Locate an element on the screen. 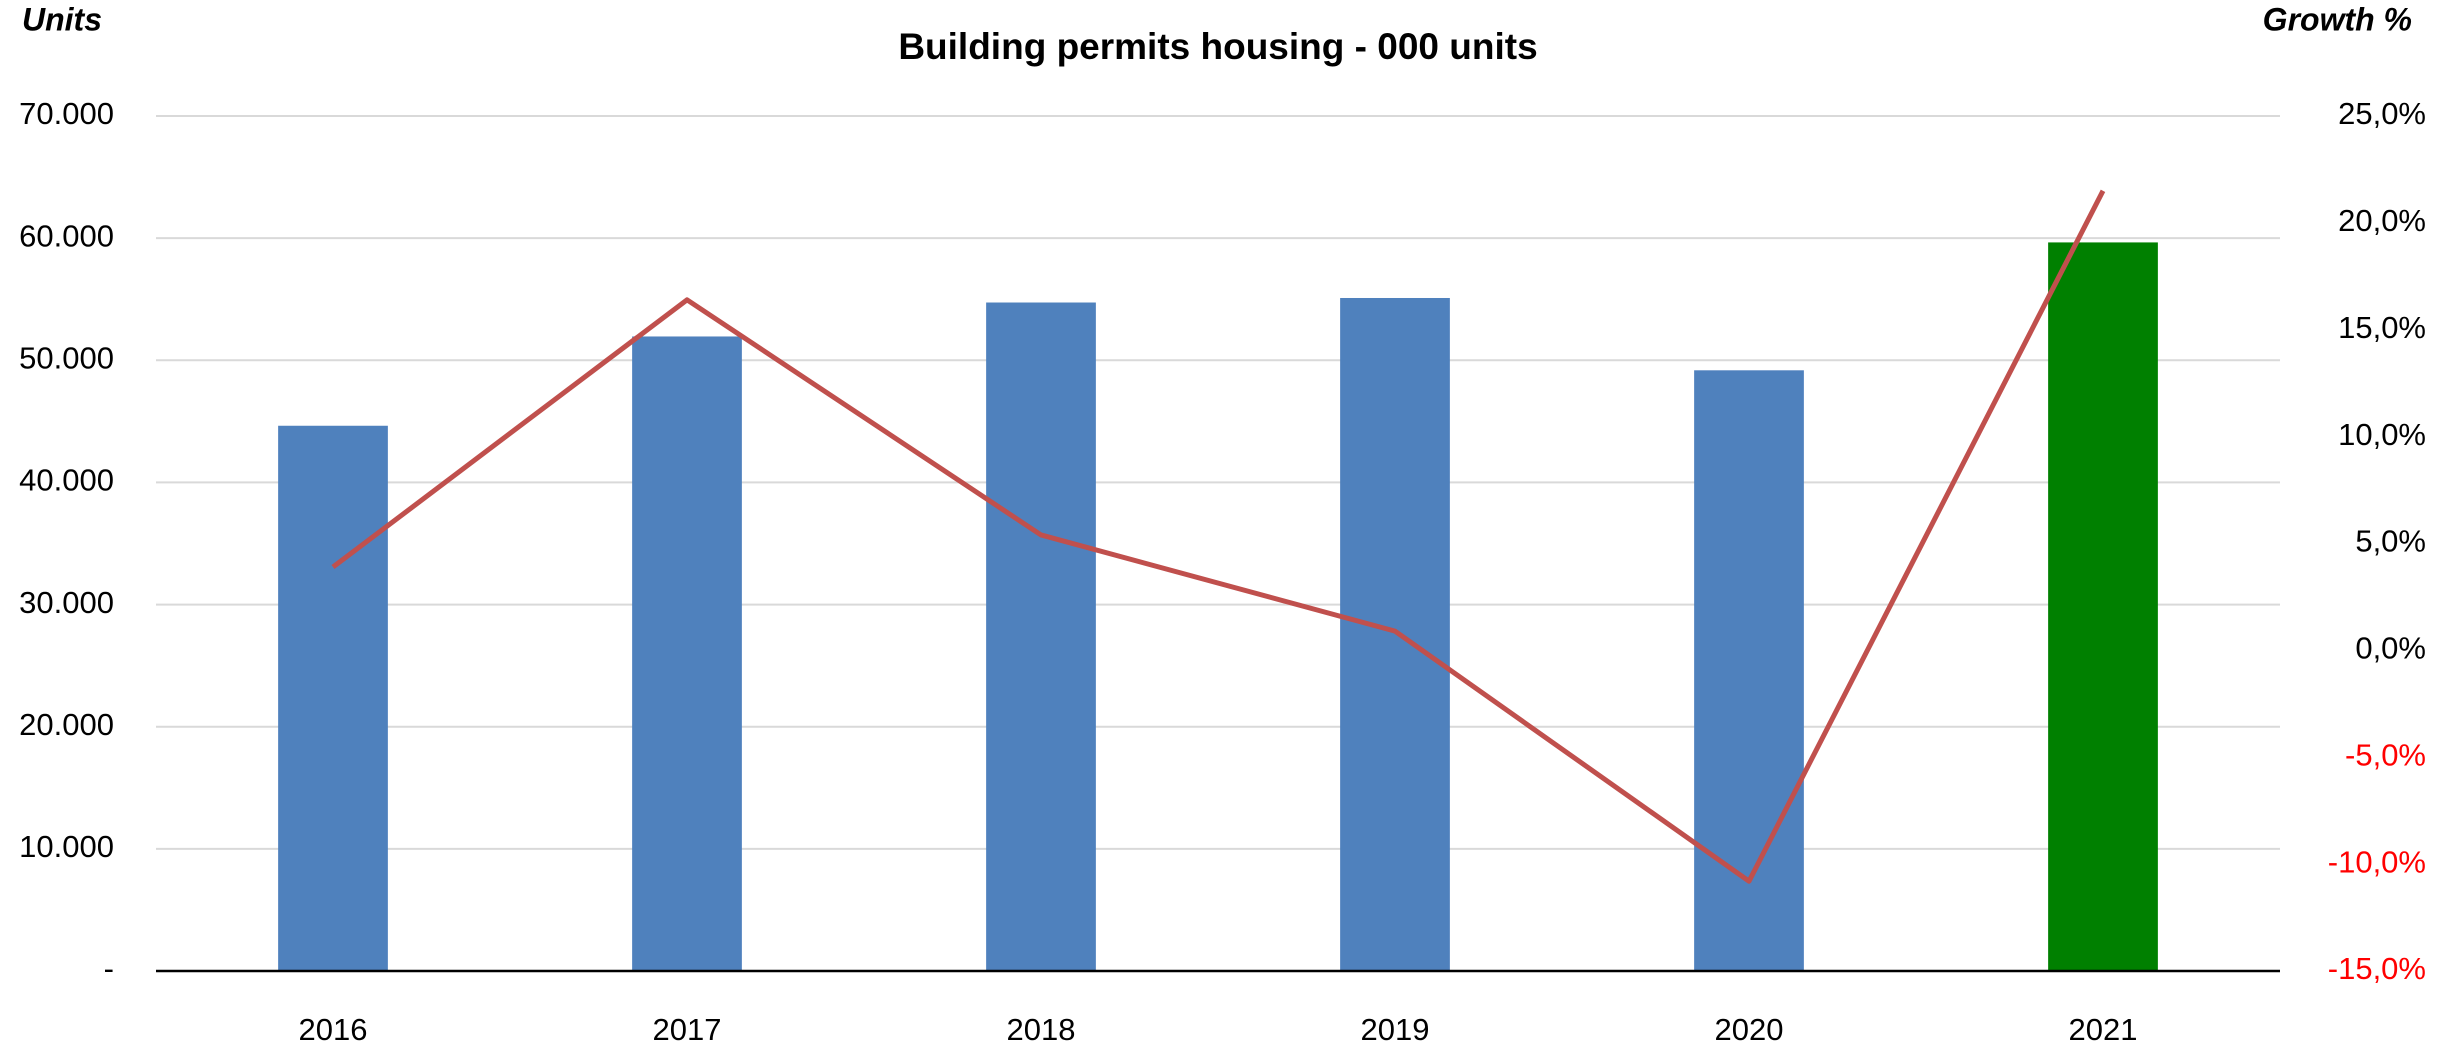 This screenshot has height=1048, width=2440. x-tick-label: 2016 is located at coordinates (333, 1029).